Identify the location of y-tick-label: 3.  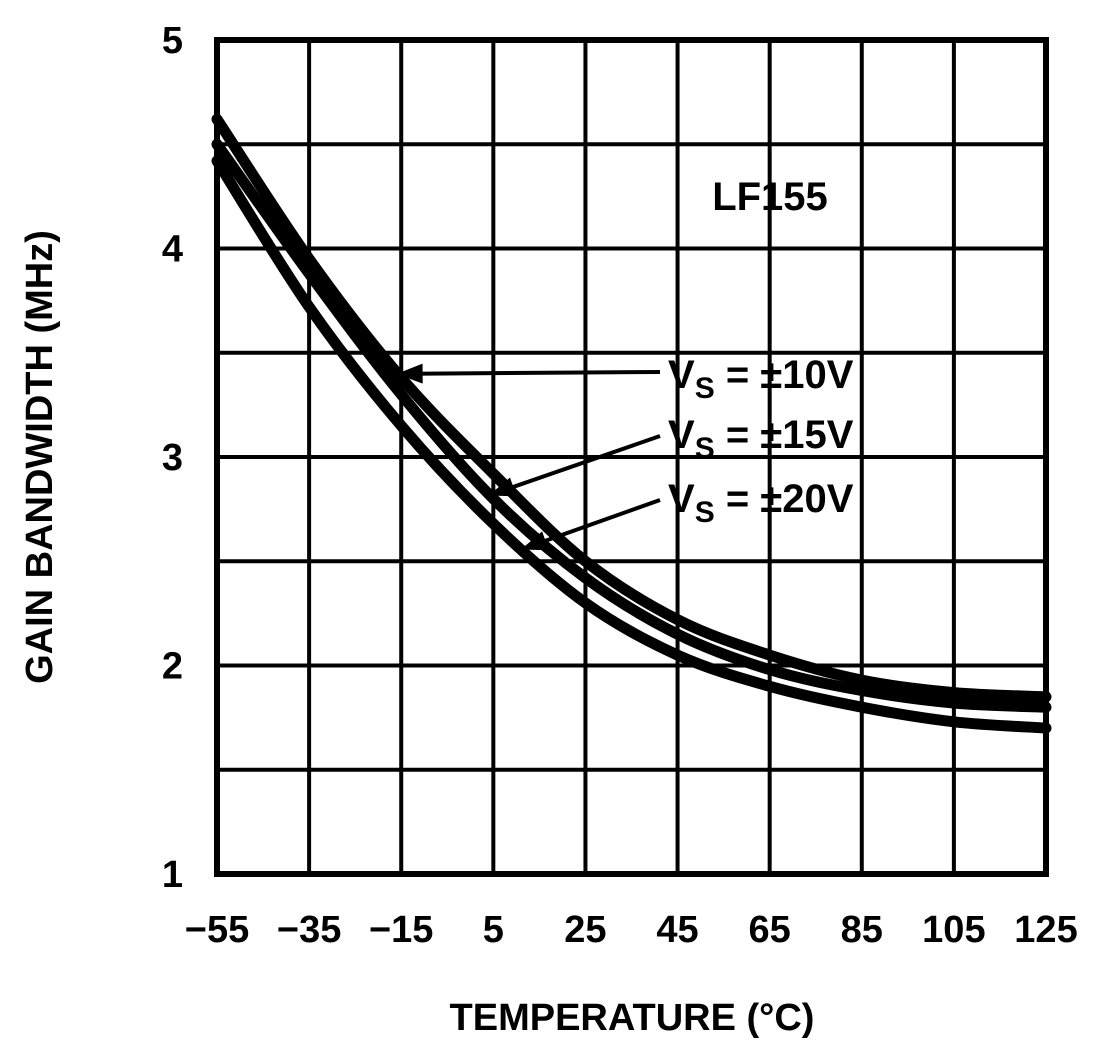
(172, 458).